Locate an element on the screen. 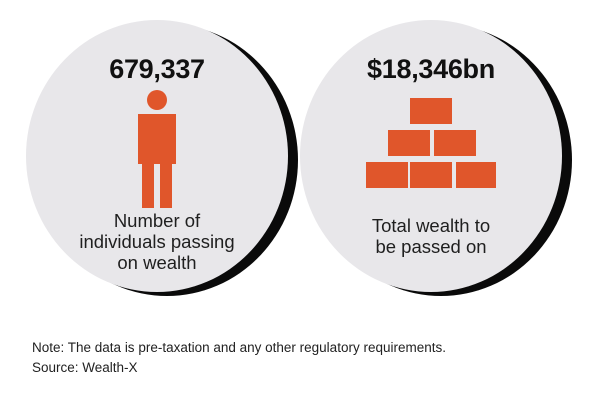 This screenshot has height=400, width=600. individuals-caption: Number of individuals passing on wealth is located at coordinates (157, 241).